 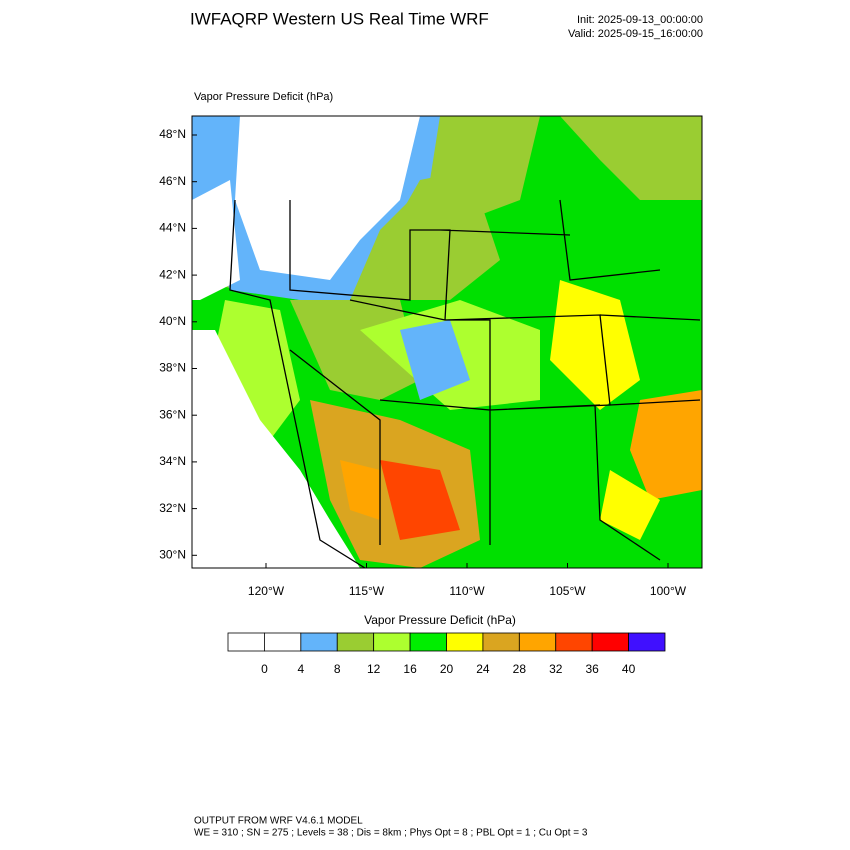 What do you see at coordinates (447, 669) in the screenshot?
I see `colorbar-label: 20` at bounding box center [447, 669].